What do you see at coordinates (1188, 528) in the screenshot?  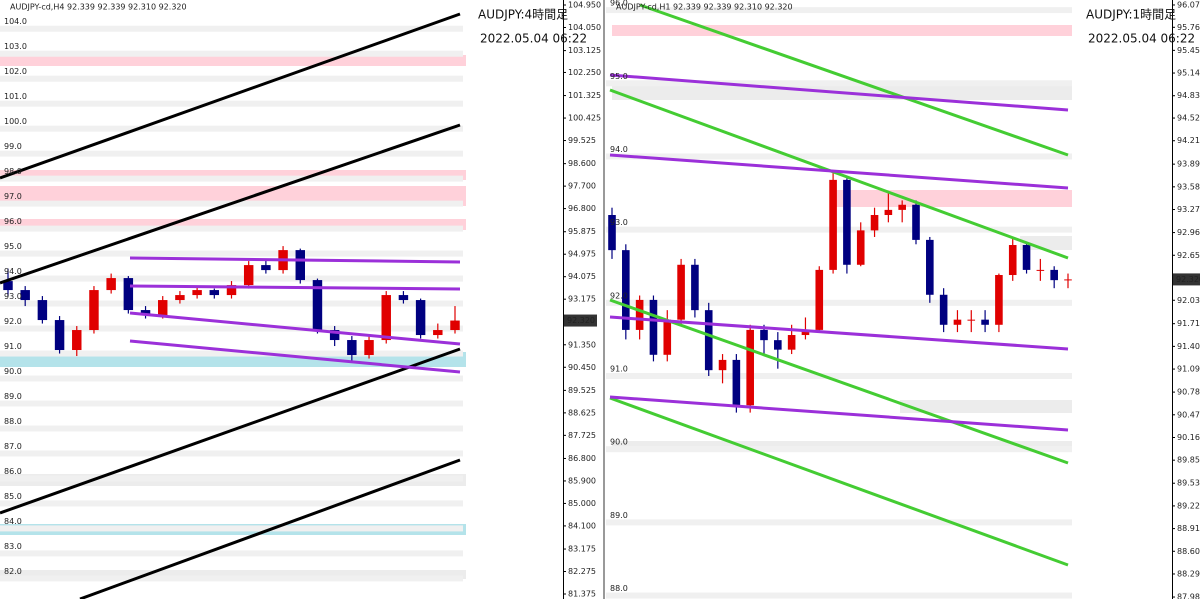 I see `y-tick-label: 88.915` at bounding box center [1188, 528].